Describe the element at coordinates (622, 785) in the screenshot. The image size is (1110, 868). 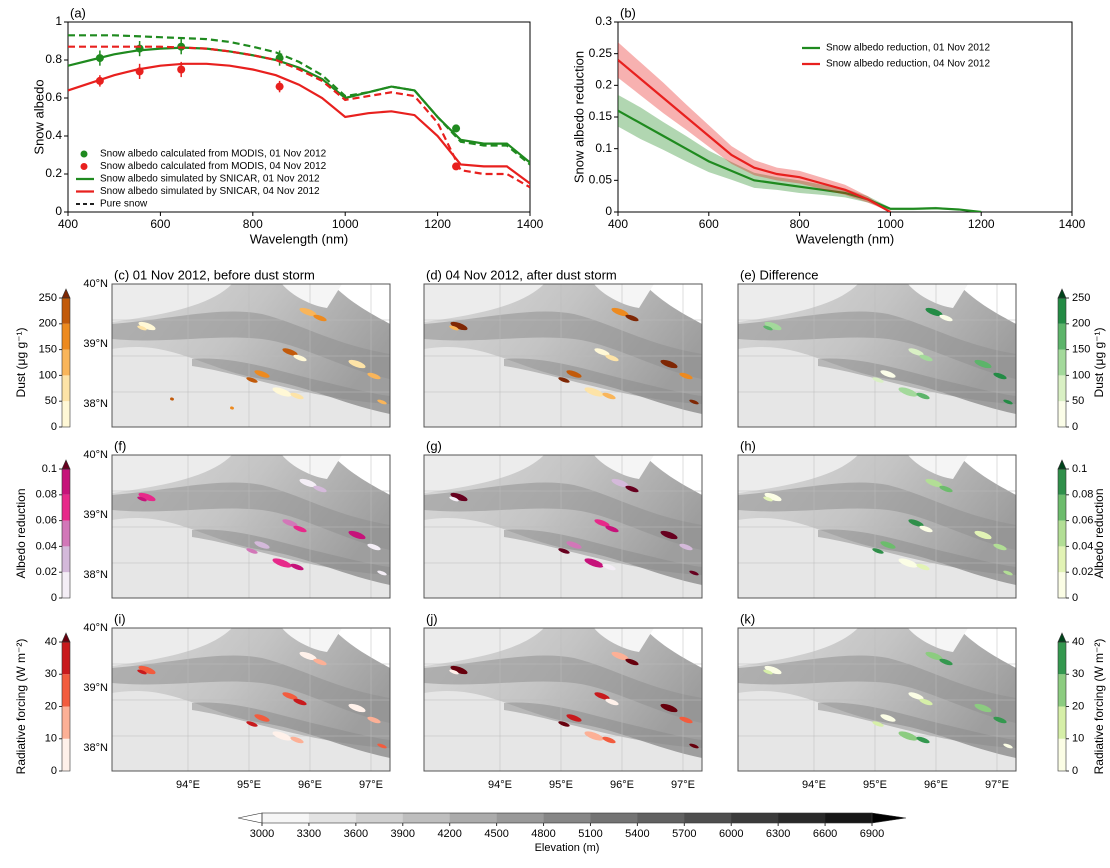
I see `lon-label: 96°E` at that location.